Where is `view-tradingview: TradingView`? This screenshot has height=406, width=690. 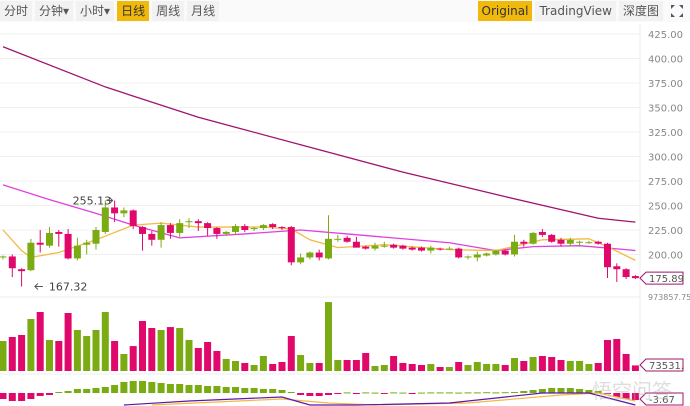
view-tradingview: TradingView is located at coordinates (575, 11).